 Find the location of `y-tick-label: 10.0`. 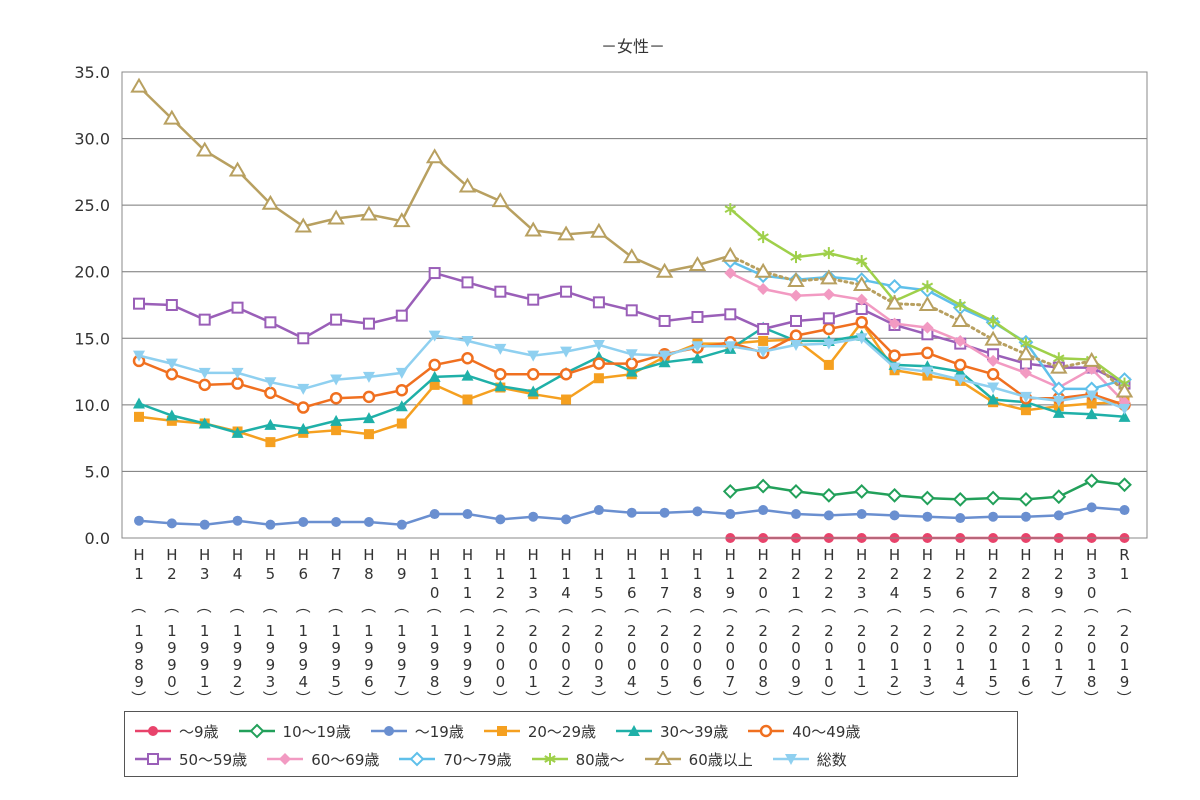

y-tick-label: 10.0 is located at coordinates (92, 405).